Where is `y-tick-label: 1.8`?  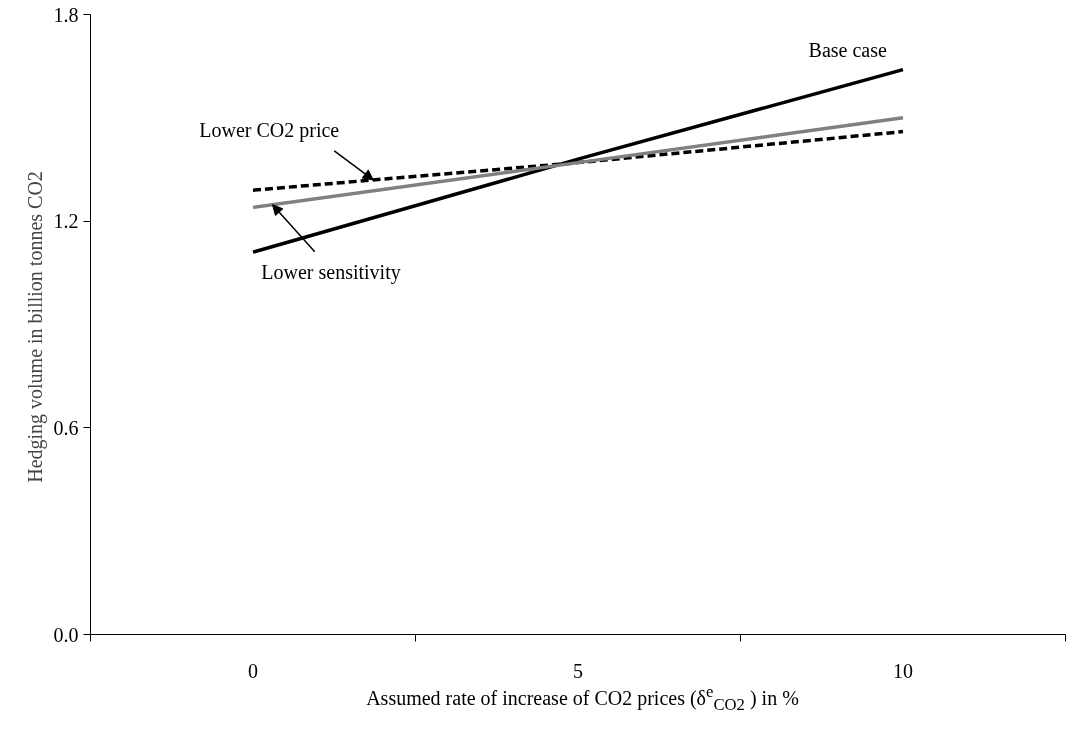 y-tick-label: 1.8 is located at coordinates (66, 14).